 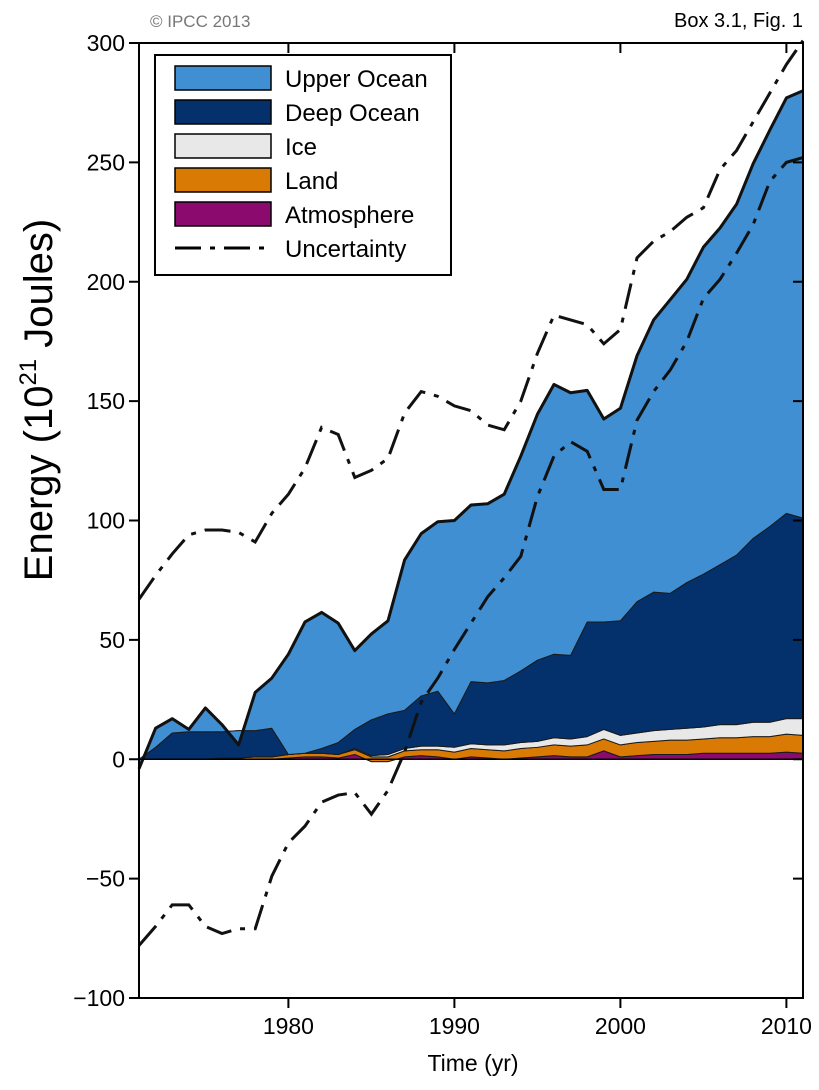 I want to click on legend-swatch-upper-ocean, so click(x=223, y=78).